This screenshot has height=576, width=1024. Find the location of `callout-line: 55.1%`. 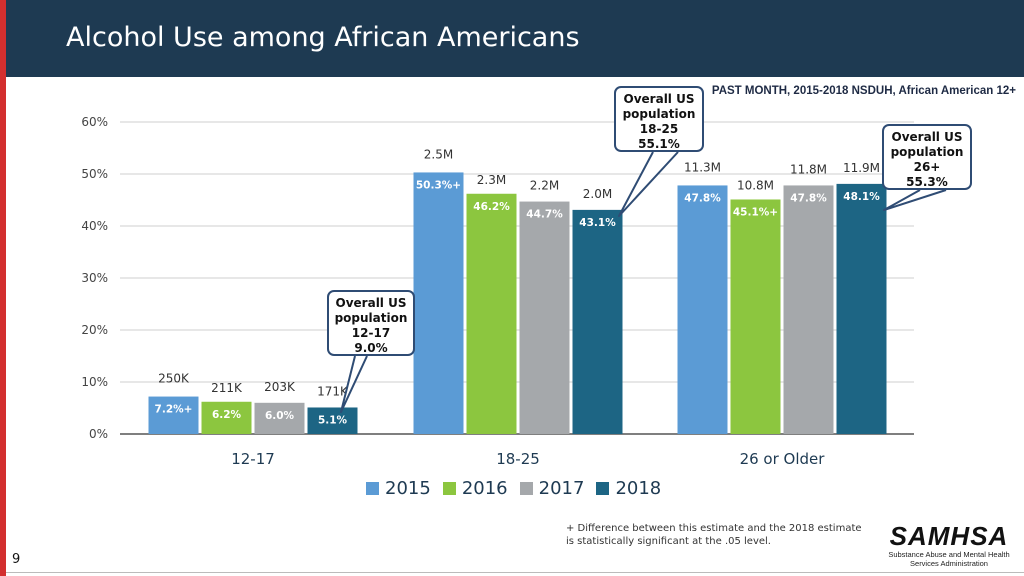

callout-line: 55.1% is located at coordinates (659, 144).